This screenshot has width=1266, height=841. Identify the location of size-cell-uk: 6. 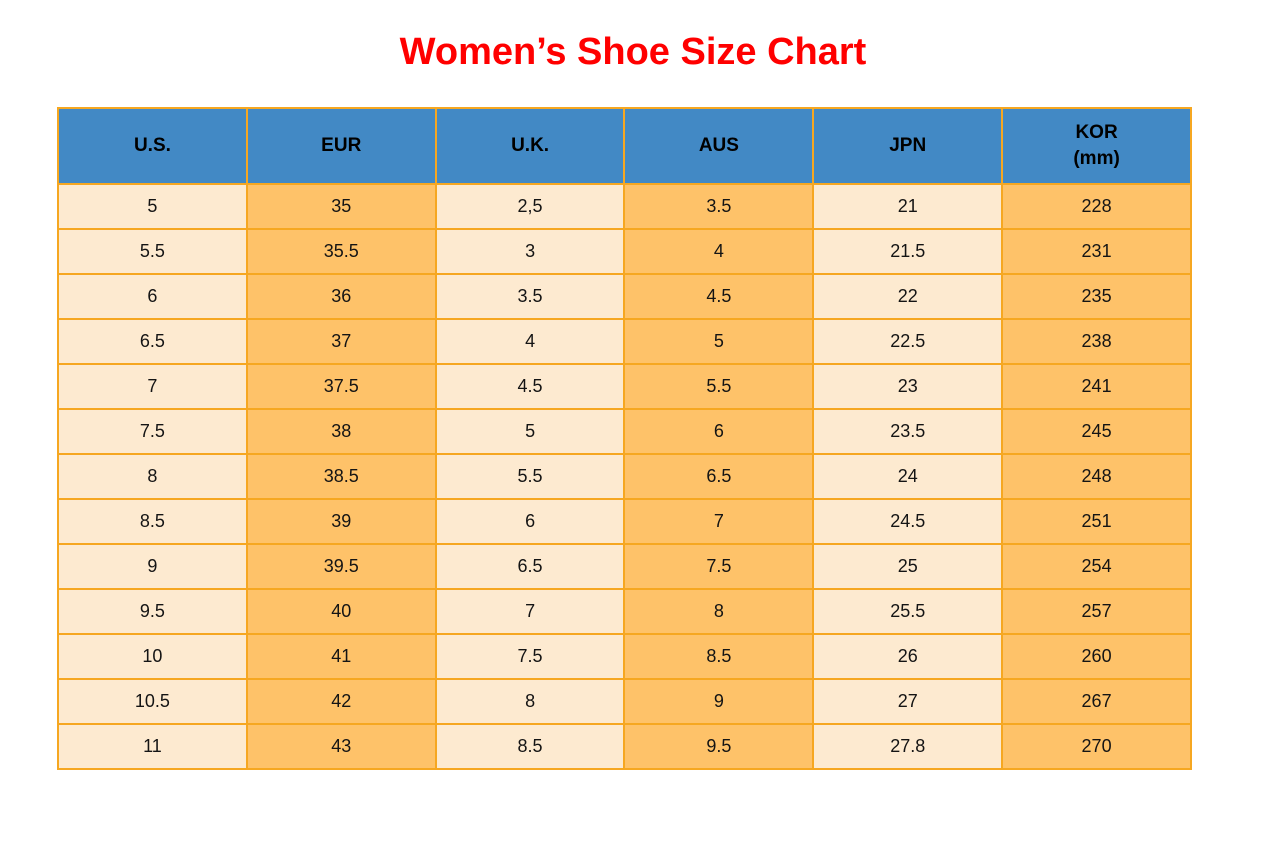
(530, 521).